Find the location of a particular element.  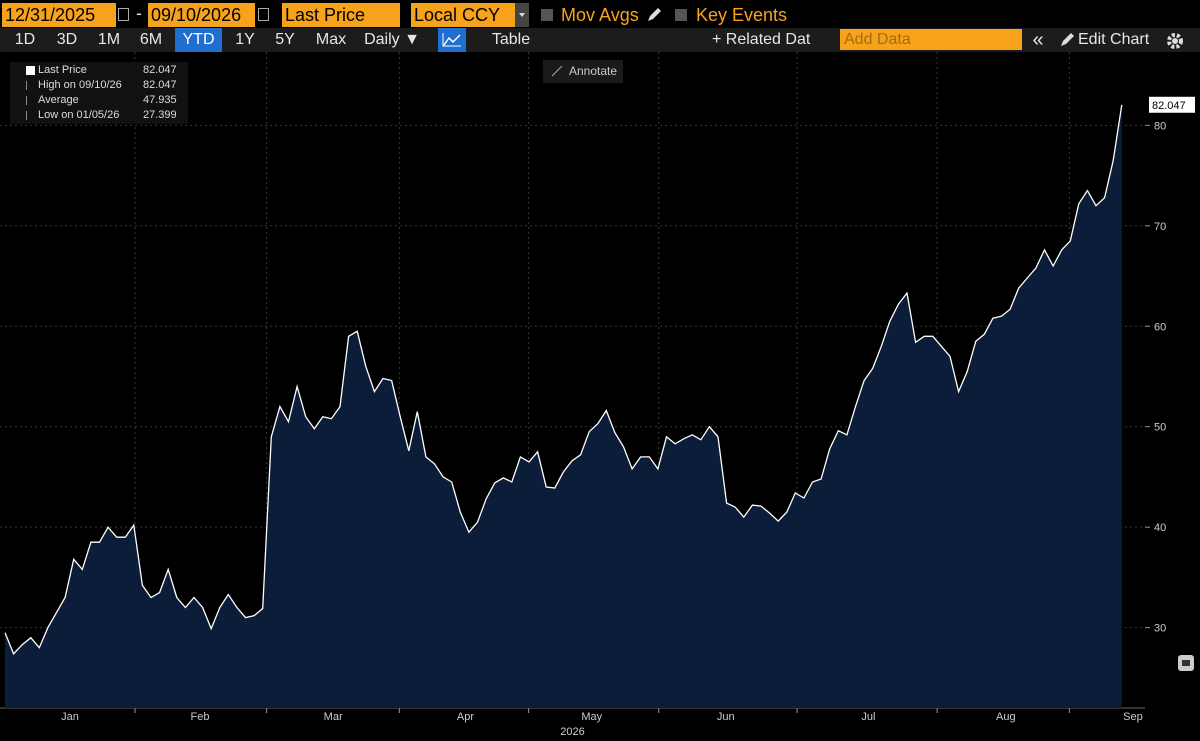

start-date: 12/31/2025 is located at coordinates (59, 15).